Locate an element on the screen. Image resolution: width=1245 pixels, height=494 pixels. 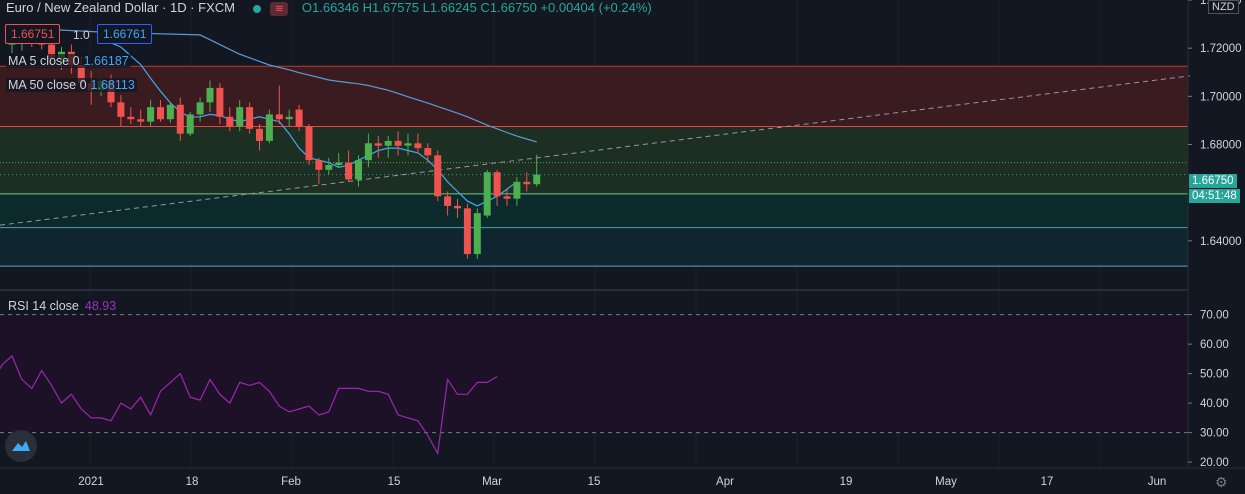
status-indicator: ≋ is located at coordinates (270, 8).